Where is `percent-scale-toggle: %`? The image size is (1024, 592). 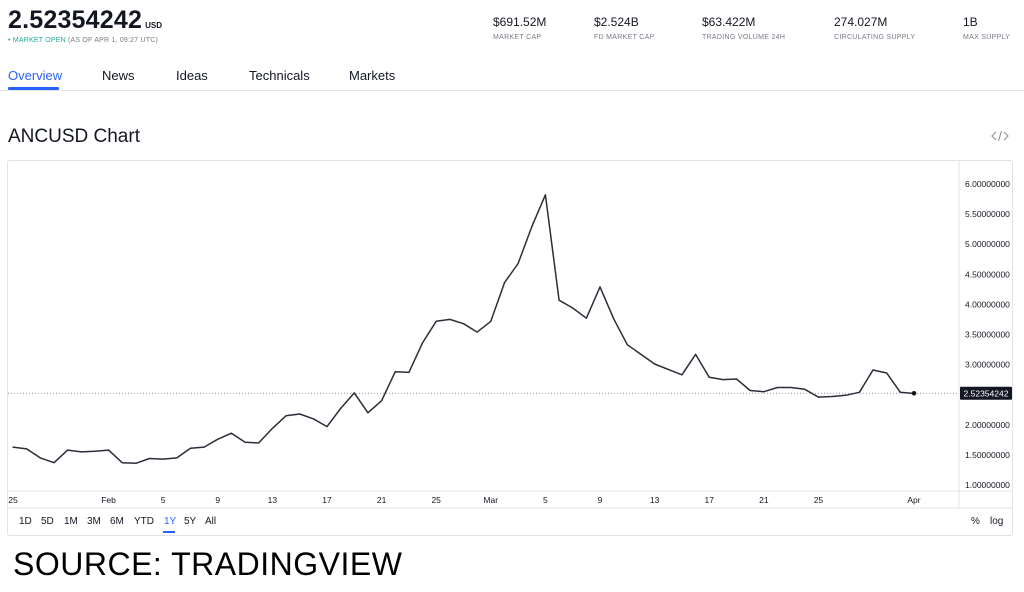 percent-scale-toggle: % is located at coordinates (975, 521).